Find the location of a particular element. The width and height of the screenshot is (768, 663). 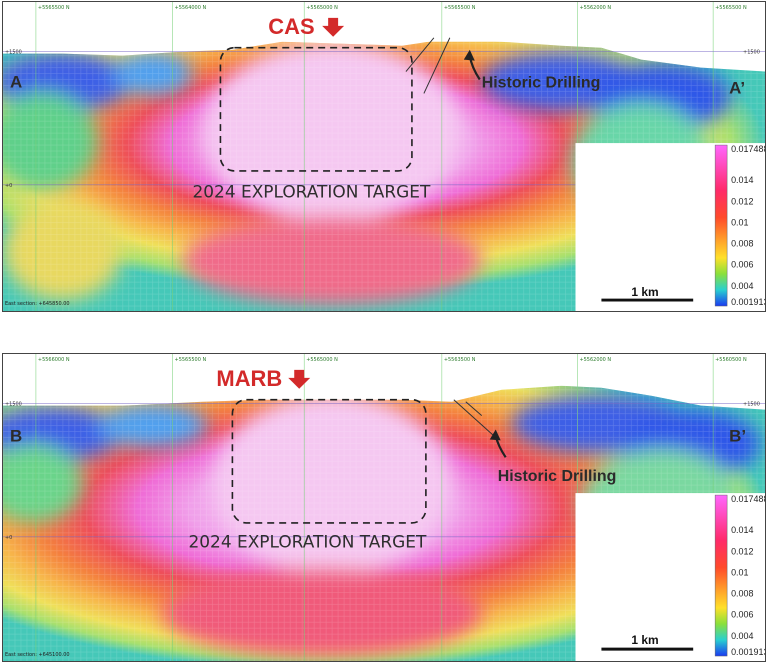

grid-label-1: +5566000 N is located at coordinates (54, 360).